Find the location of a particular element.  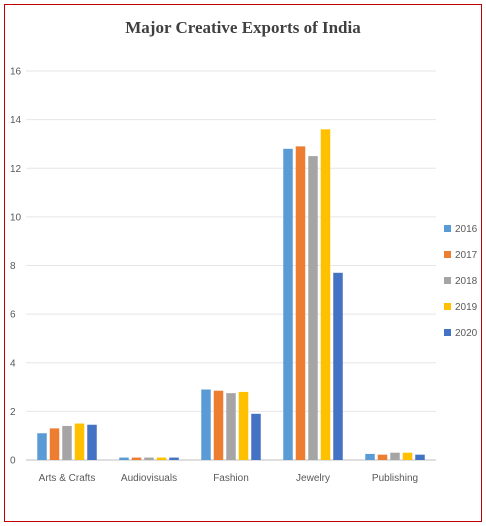

chart-title: Major Creative Exports of India is located at coordinates (243, 27).